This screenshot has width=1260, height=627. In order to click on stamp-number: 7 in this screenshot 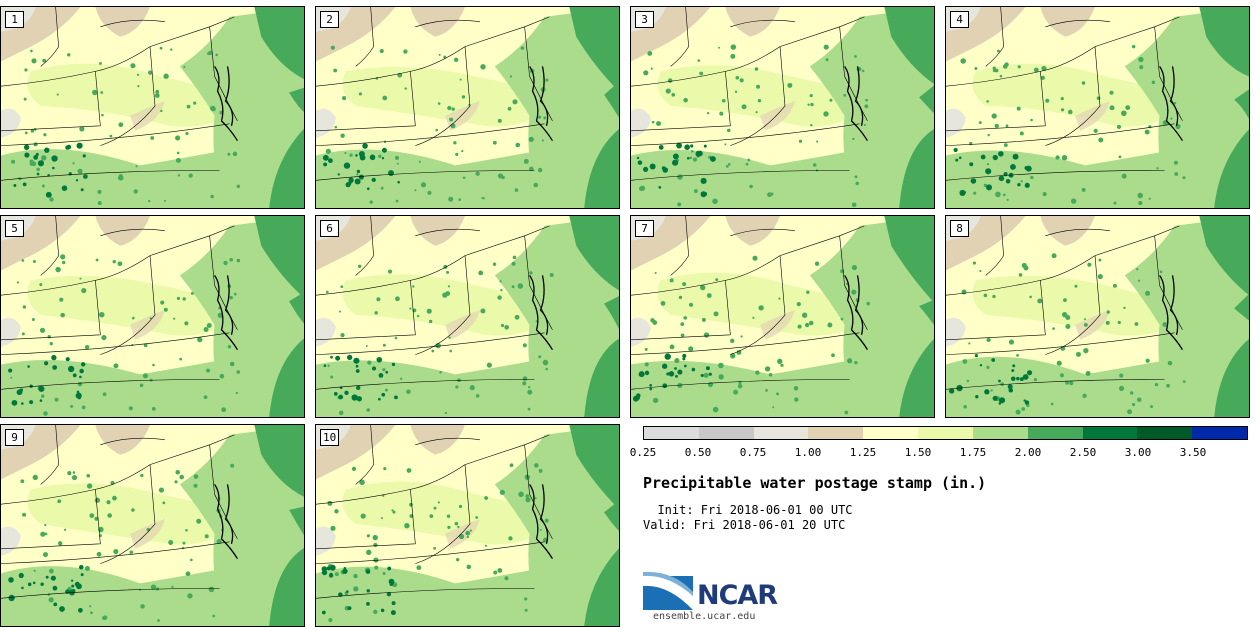, I will do `click(644, 228)`.